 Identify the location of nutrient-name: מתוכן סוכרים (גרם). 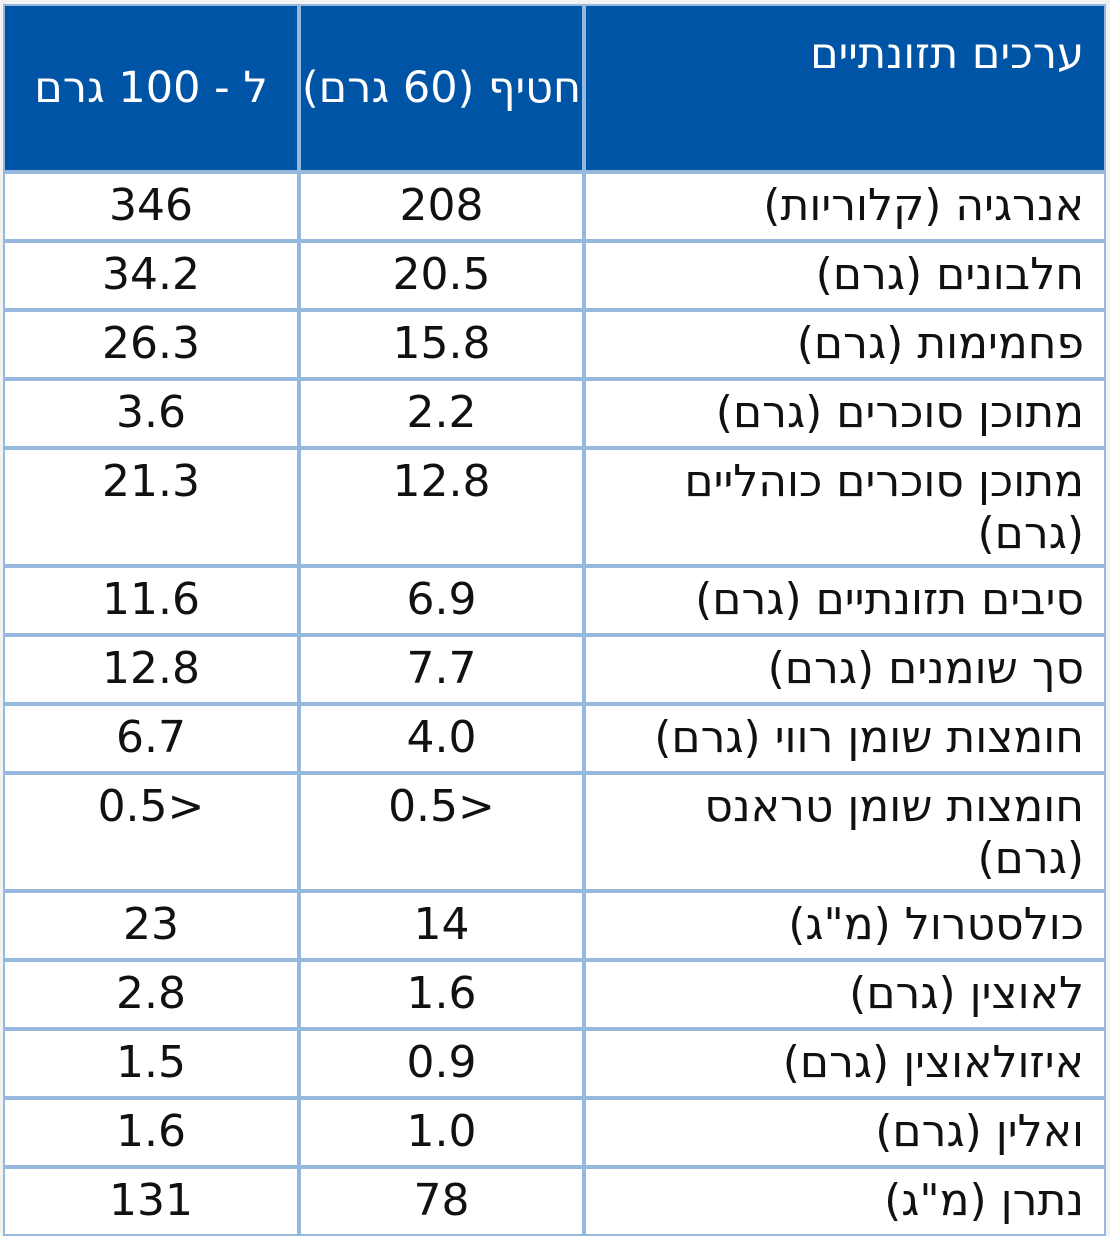
(845, 413).